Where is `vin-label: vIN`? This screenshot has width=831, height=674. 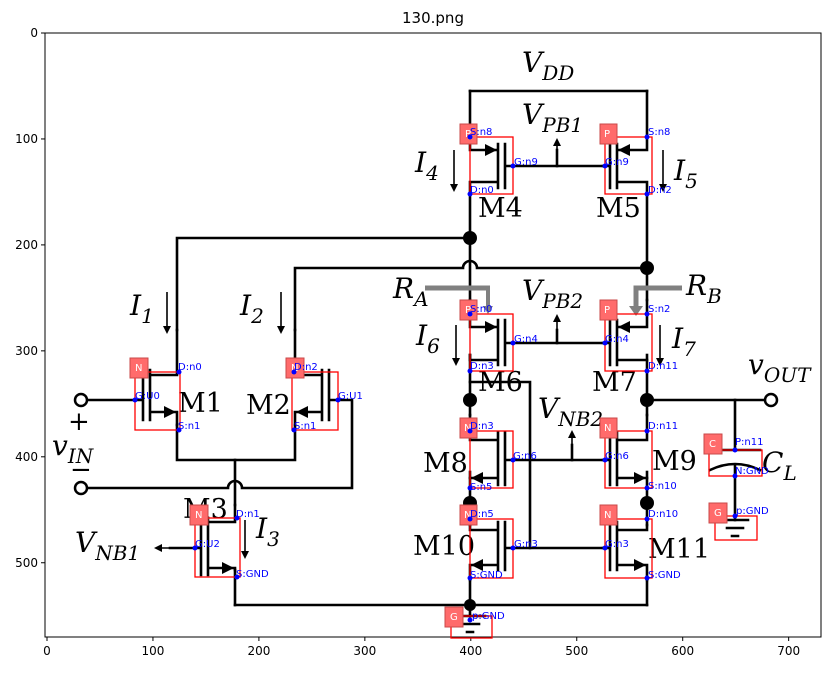 vin-label: vIN is located at coordinates (73, 448).